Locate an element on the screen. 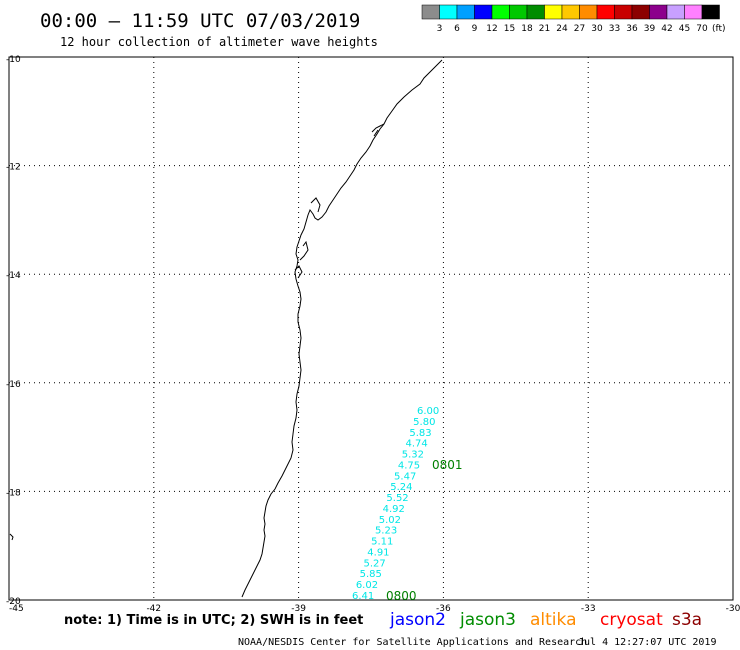 The image size is (740, 650). lat-label: -10 is located at coordinates (13, 60).